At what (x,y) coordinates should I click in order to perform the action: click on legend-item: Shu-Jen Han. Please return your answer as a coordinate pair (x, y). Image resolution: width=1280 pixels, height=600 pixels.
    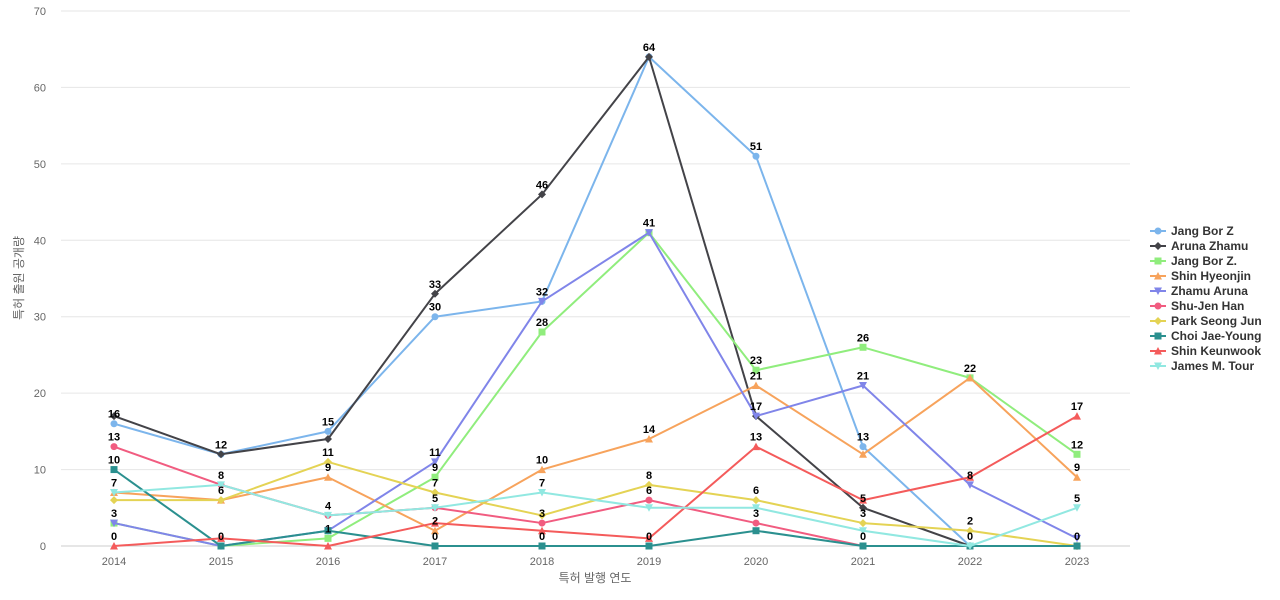
    Looking at the image, I should click on (1197, 306).